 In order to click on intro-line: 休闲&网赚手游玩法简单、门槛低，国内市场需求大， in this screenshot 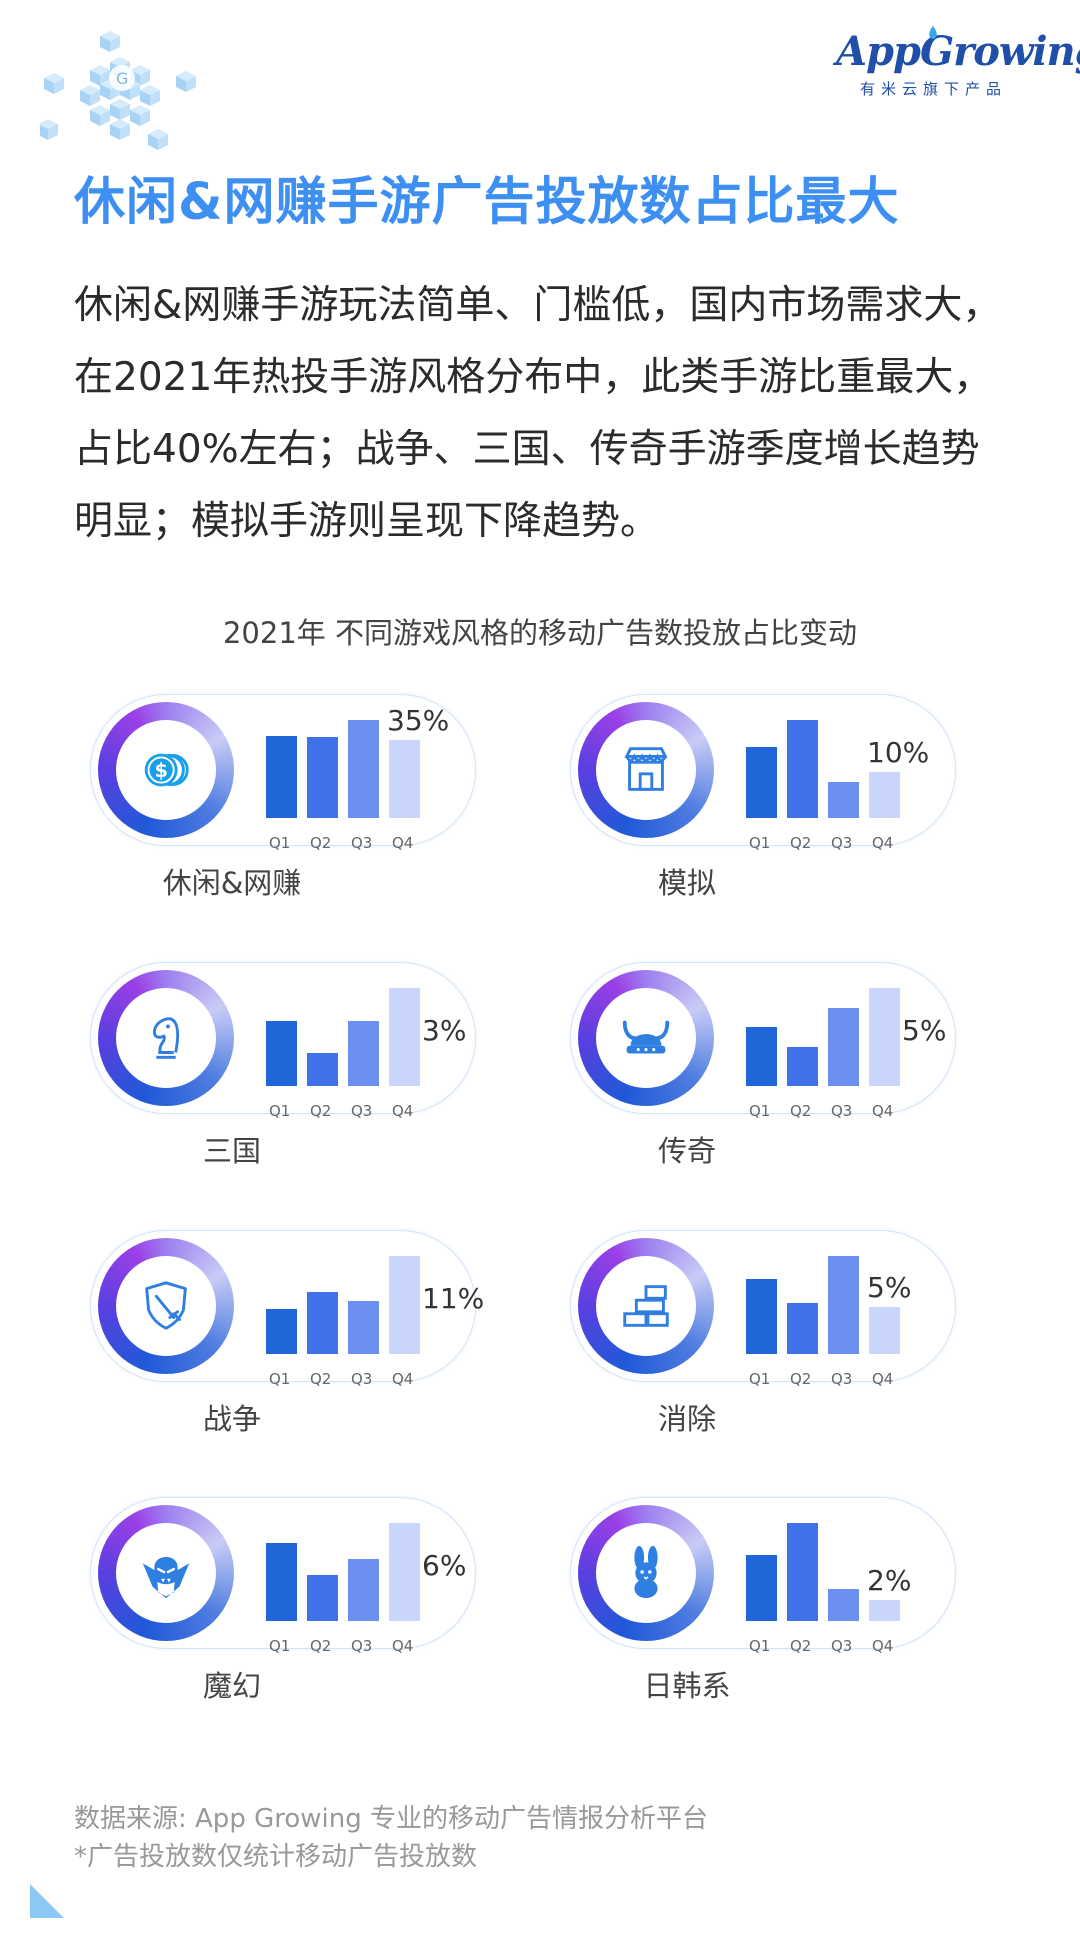, I will do `click(538, 305)`.